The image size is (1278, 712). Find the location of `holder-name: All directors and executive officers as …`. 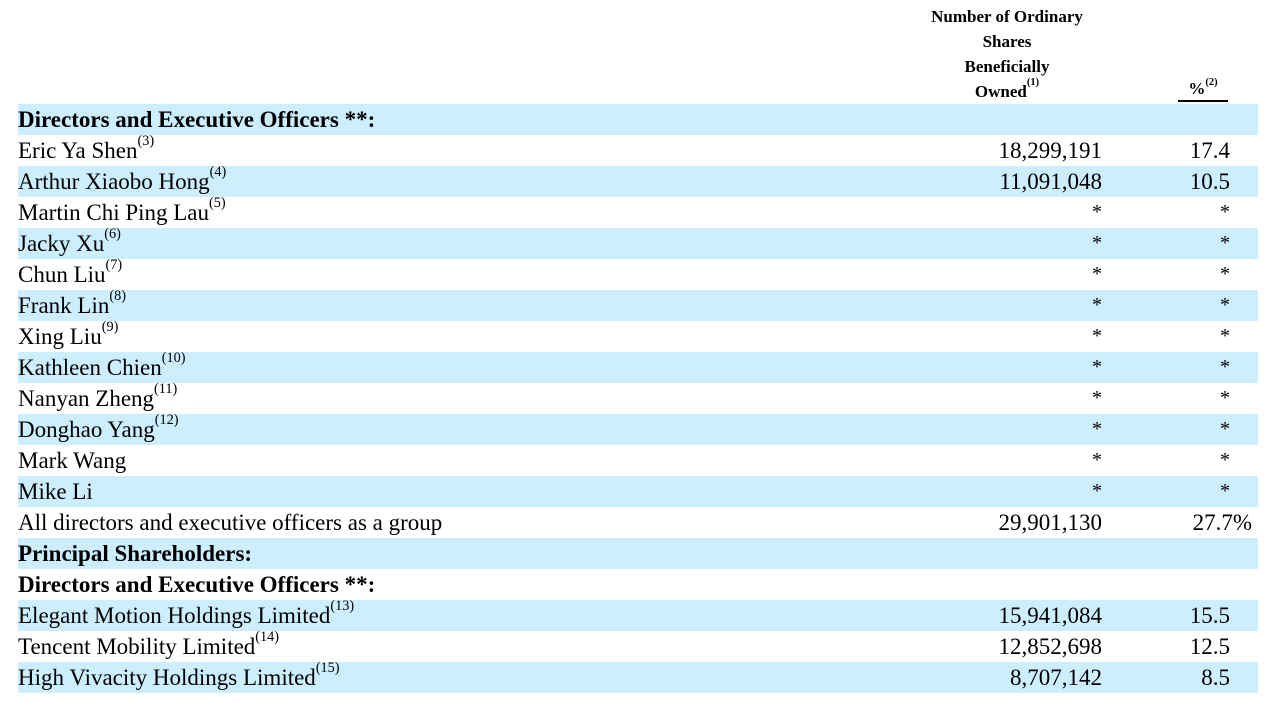

holder-name: All directors and executive officers as … is located at coordinates (230, 522).